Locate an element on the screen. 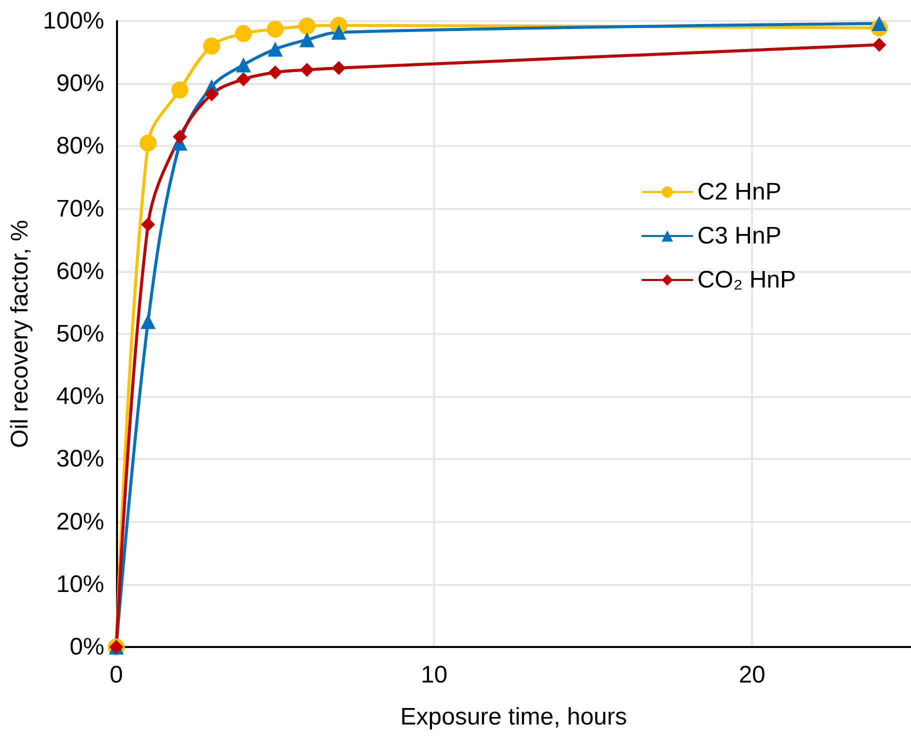 The height and width of the screenshot is (745, 911). y-tick-label: 30% is located at coordinates (80, 459).